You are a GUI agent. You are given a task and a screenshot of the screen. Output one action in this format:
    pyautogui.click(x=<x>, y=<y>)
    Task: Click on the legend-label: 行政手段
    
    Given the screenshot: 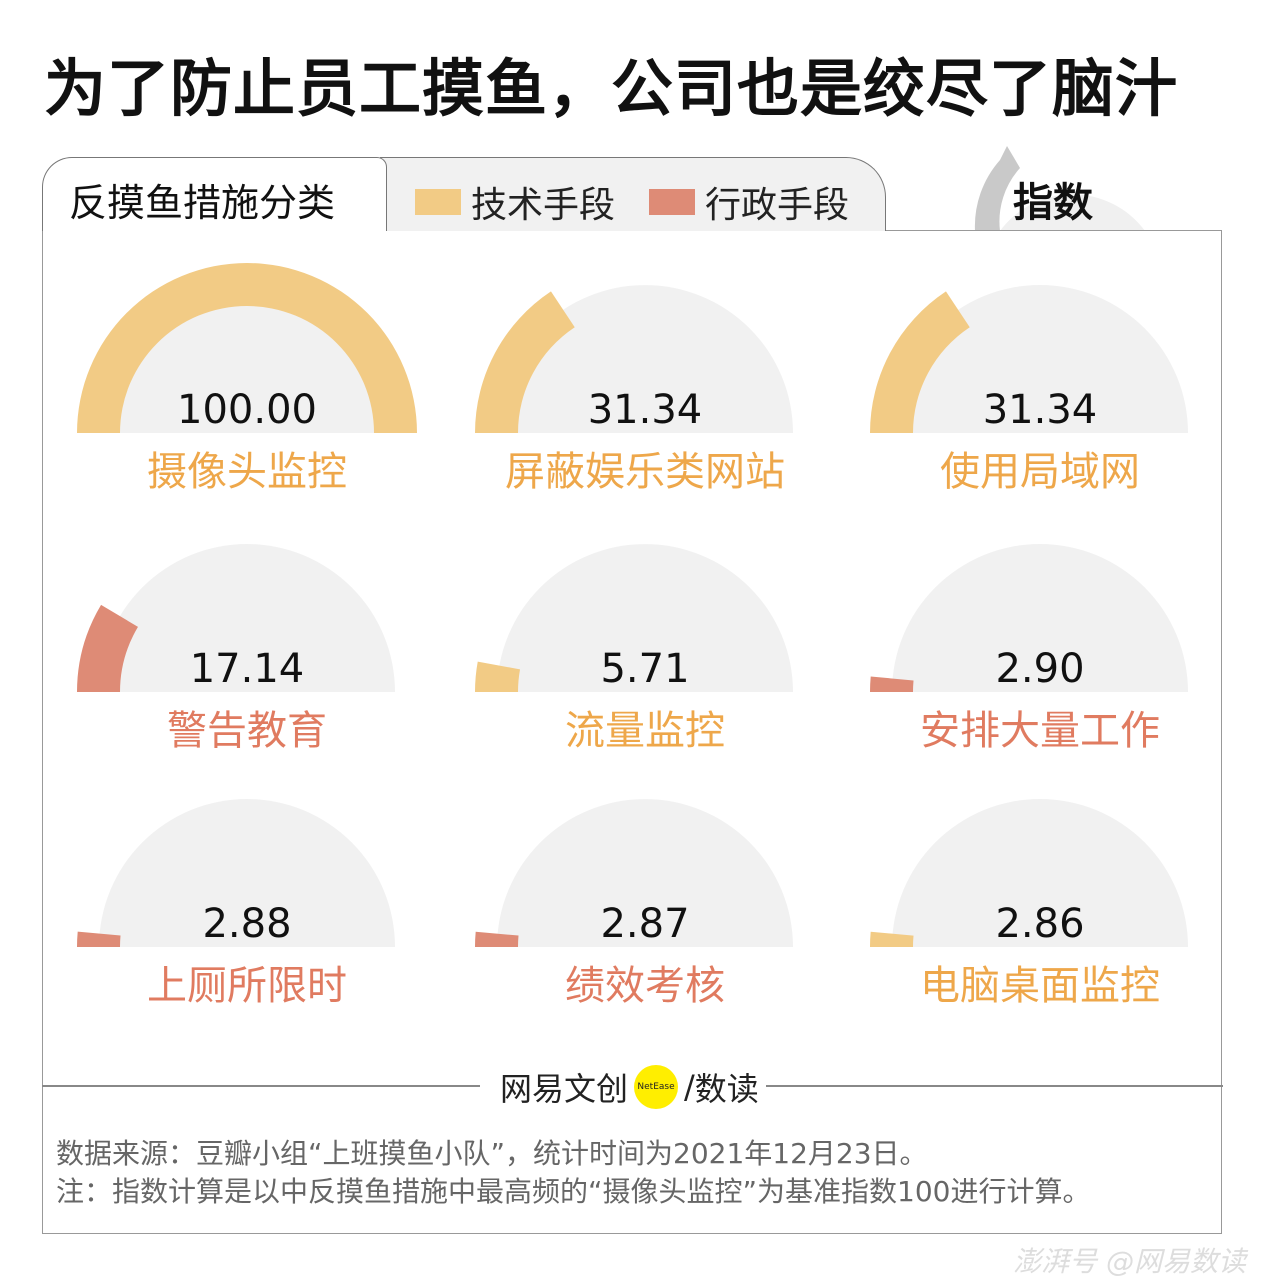 What is the action you would take?
    pyautogui.click(x=777, y=205)
    